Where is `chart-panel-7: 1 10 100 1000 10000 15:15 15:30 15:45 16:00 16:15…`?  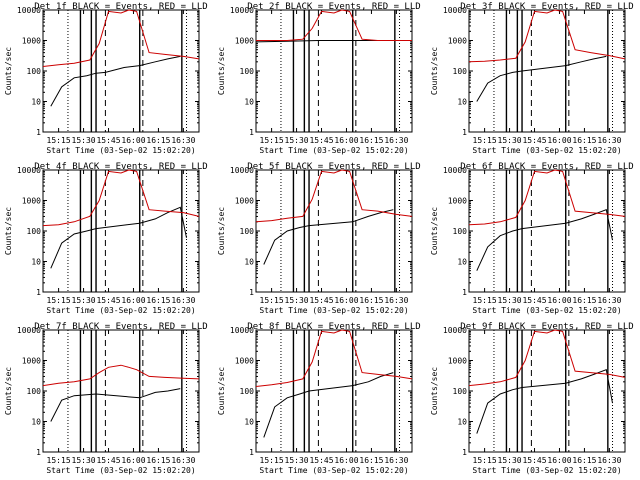 chart-panel-7: 1 10 100 1000 10000 15:15 15:30 15:45 16:00 16:15… is located at coordinates (106, 398).